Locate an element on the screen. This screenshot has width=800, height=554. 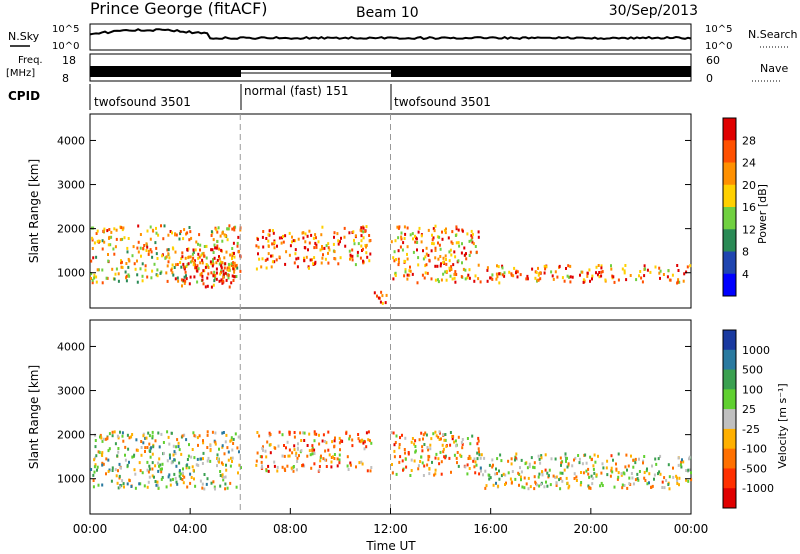
power-ylabel: Slant Range [km] is located at coordinates (34, 211).